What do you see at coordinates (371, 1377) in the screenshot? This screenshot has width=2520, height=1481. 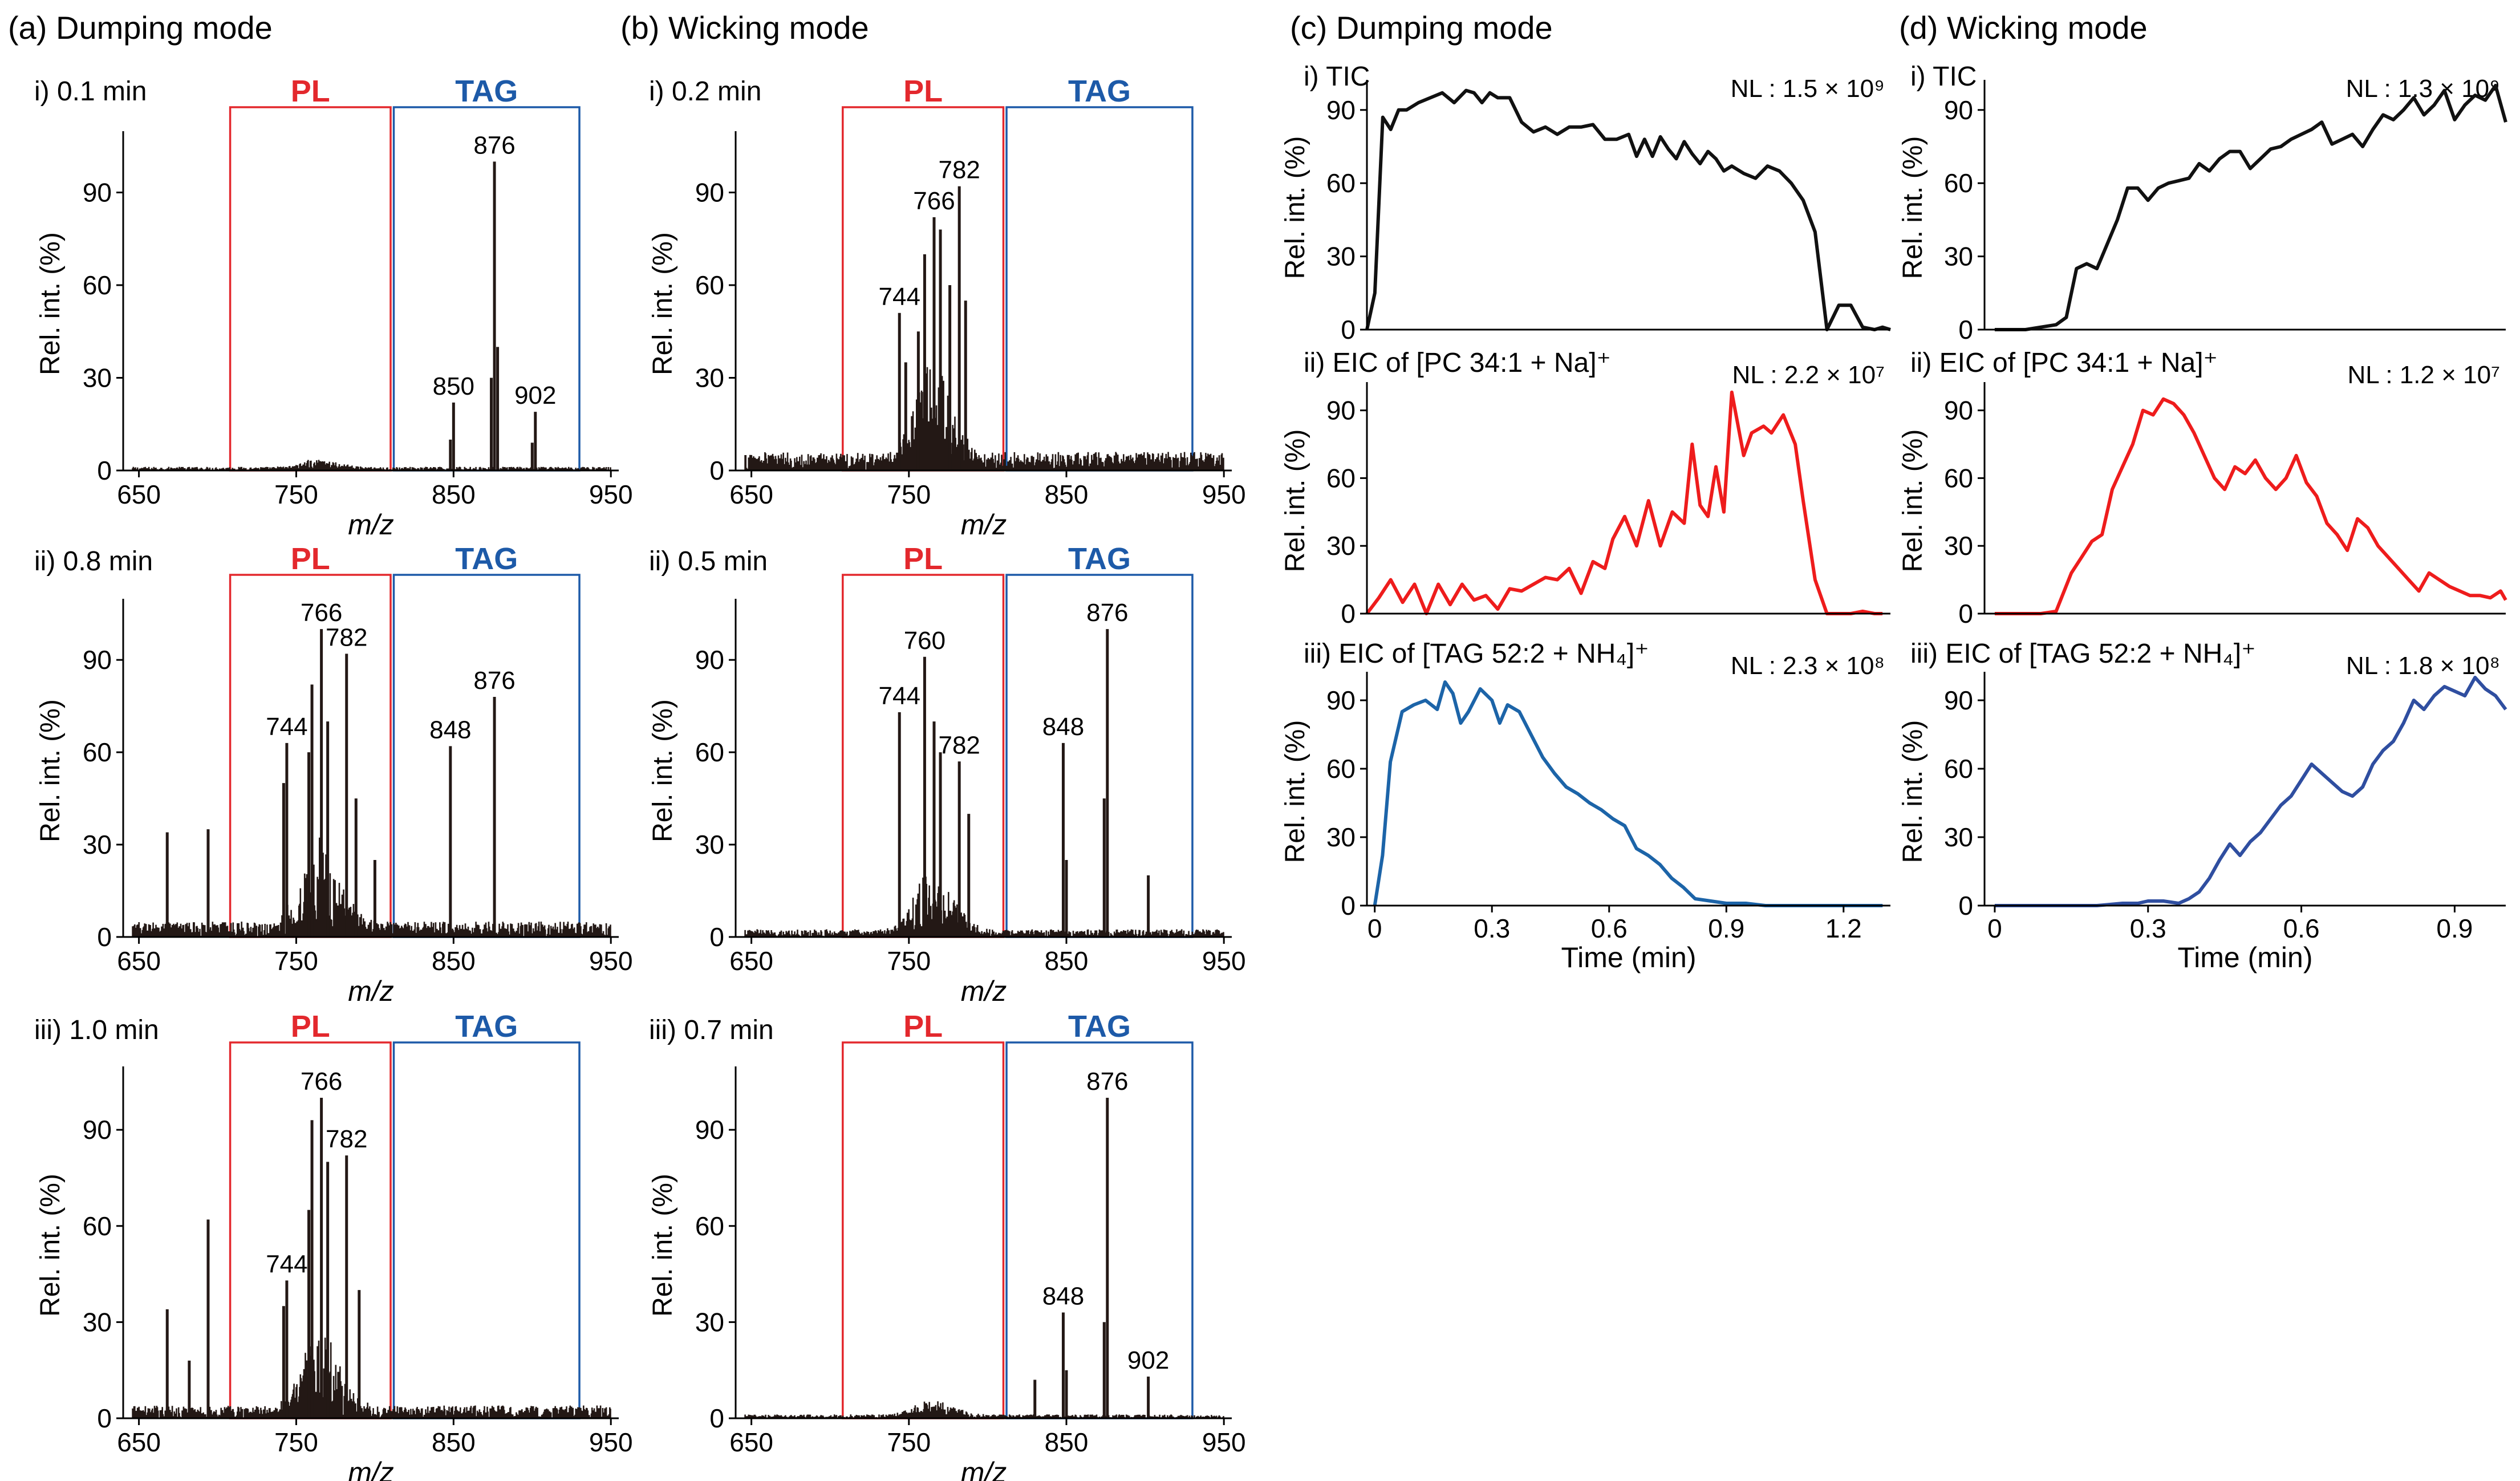 I see `spectrum-noise-a3` at bounding box center [371, 1377].